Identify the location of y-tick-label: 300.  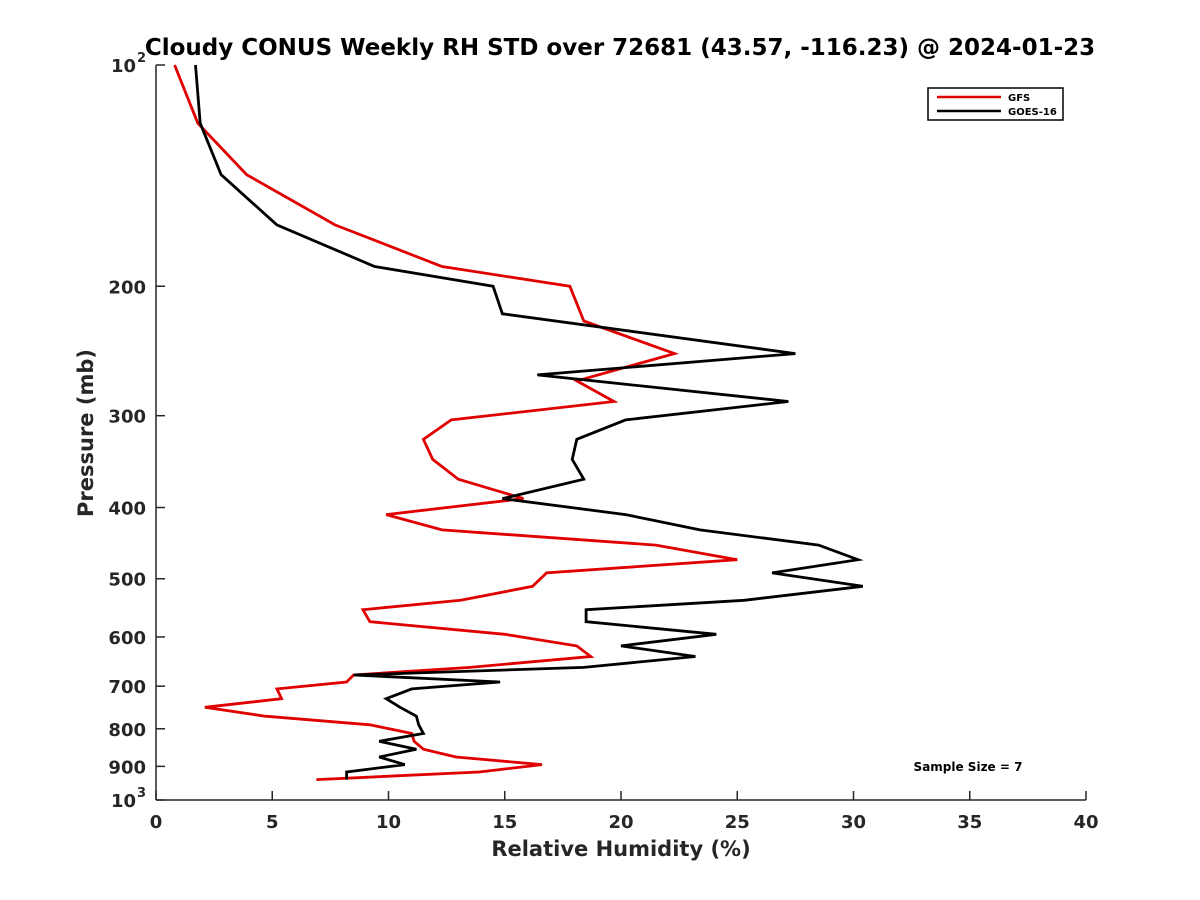
(127, 417).